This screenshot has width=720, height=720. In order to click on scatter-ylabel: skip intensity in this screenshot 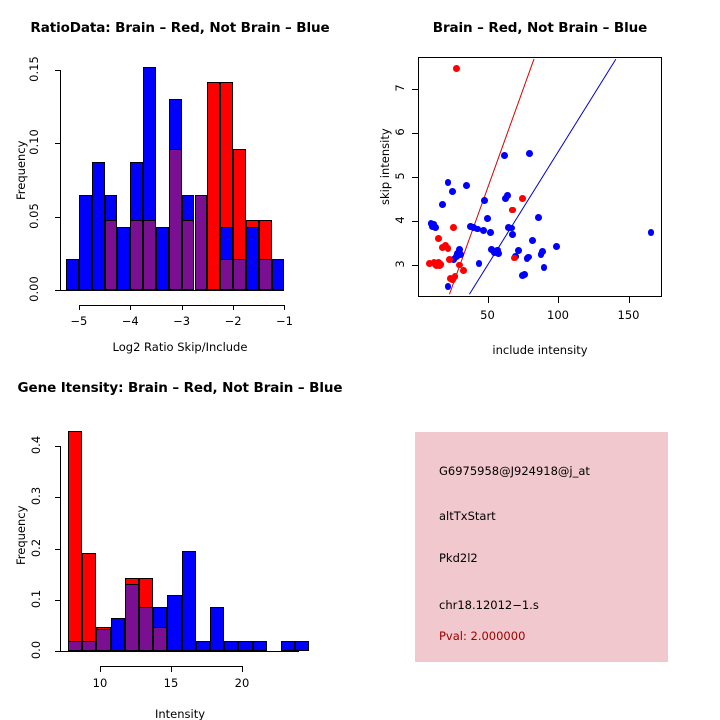, I will do `click(385, 166)`.